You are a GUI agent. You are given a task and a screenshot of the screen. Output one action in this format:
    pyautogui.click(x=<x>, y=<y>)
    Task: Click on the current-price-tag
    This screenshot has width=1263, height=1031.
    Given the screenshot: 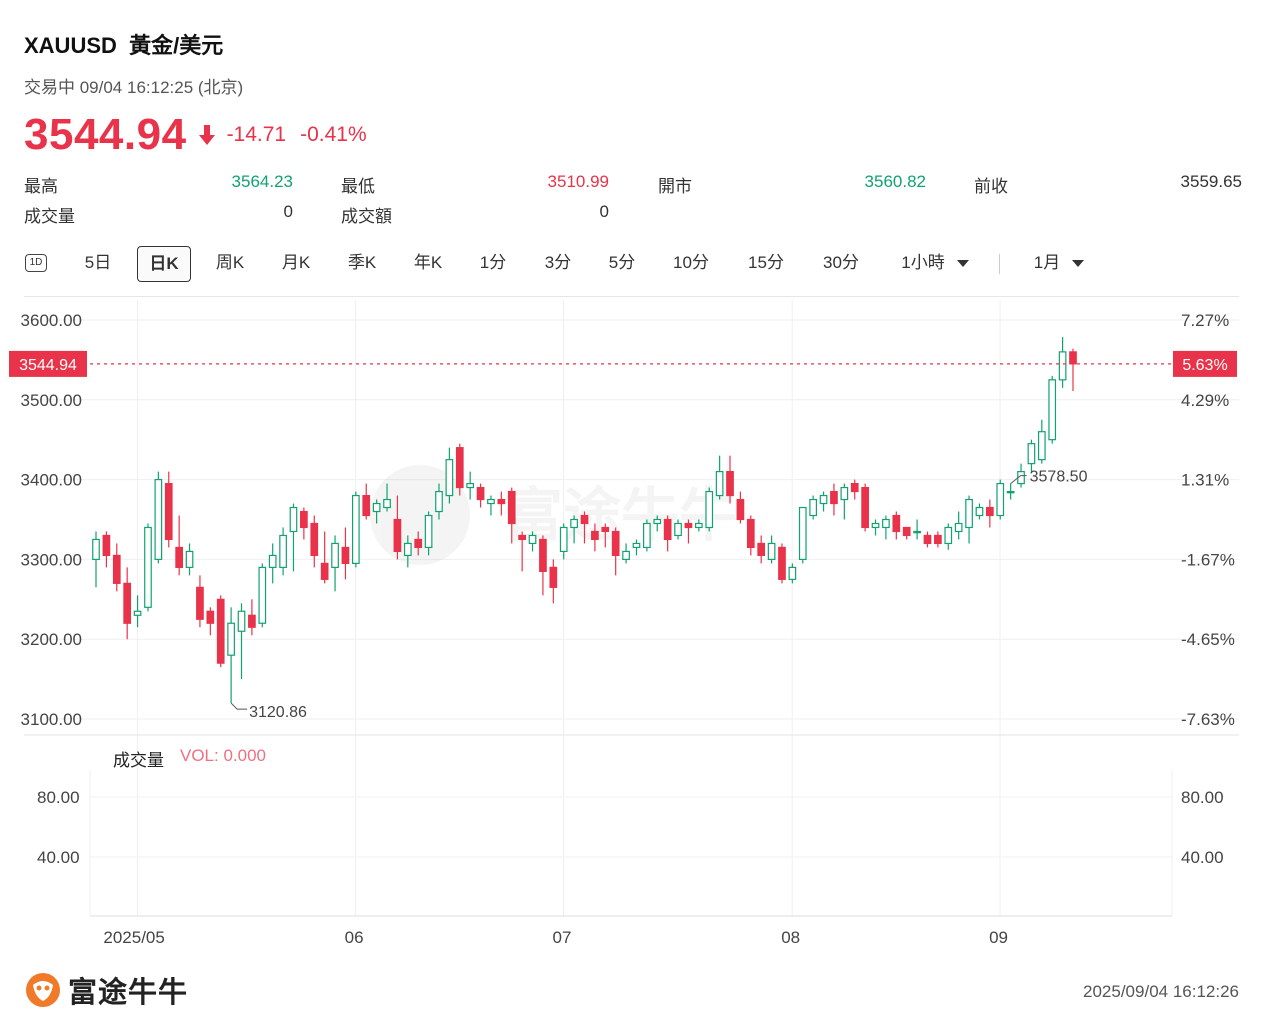 What is the action you would take?
    pyautogui.click(x=48, y=363)
    